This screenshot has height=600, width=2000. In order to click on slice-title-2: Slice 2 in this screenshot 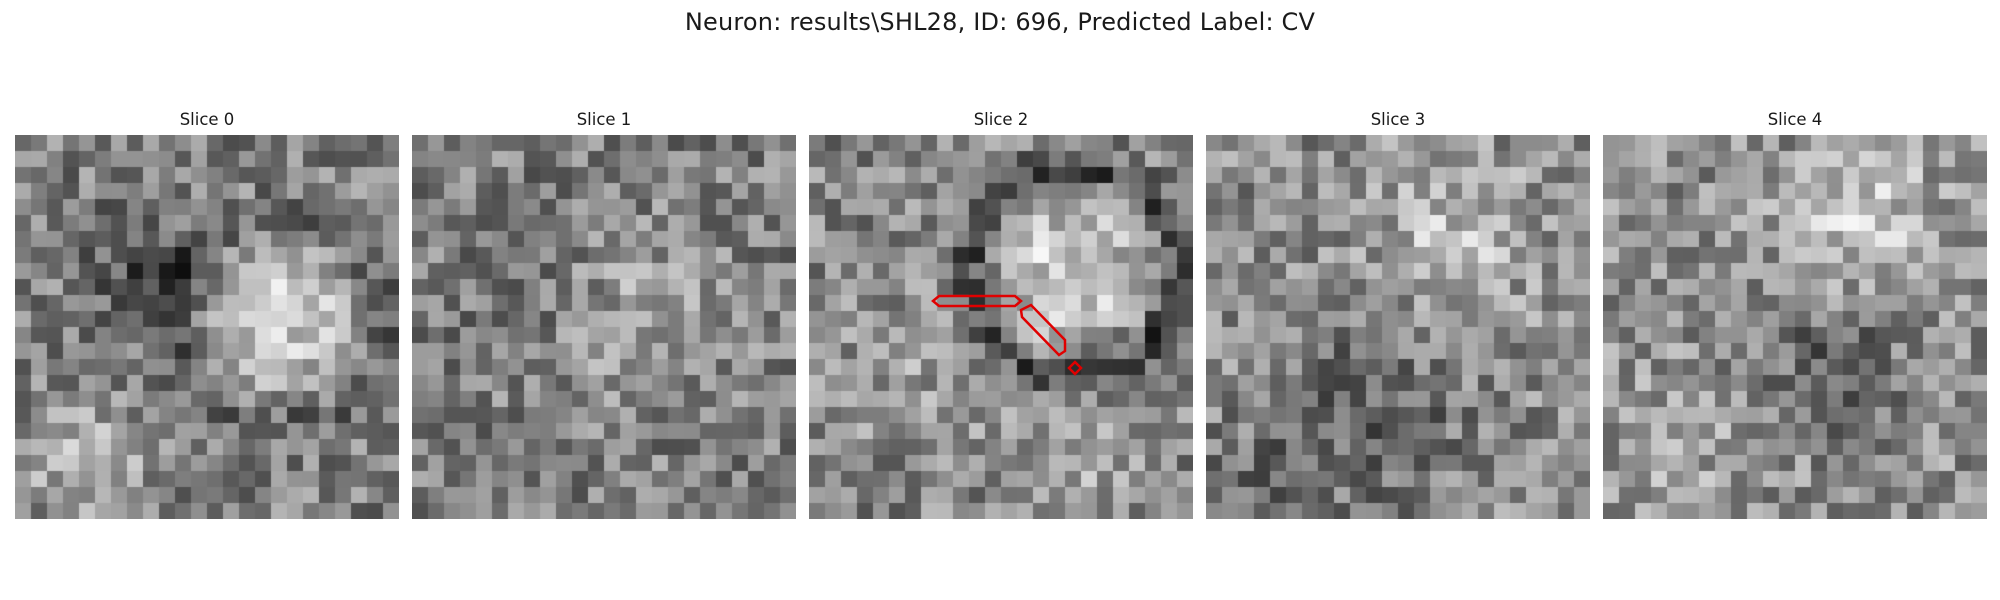, I will do `click(1001, 119)`.